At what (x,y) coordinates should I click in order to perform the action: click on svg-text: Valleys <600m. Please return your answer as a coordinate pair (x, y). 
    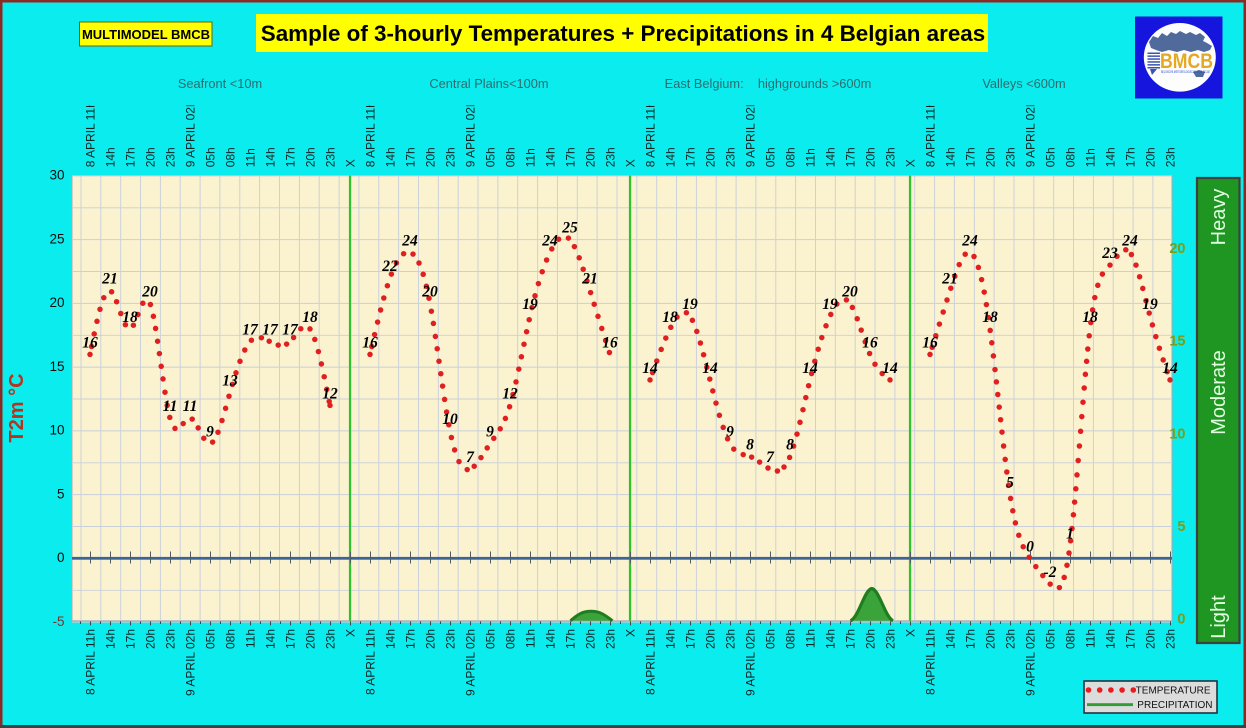
    Looking at the image, I should click on (1023, 83).